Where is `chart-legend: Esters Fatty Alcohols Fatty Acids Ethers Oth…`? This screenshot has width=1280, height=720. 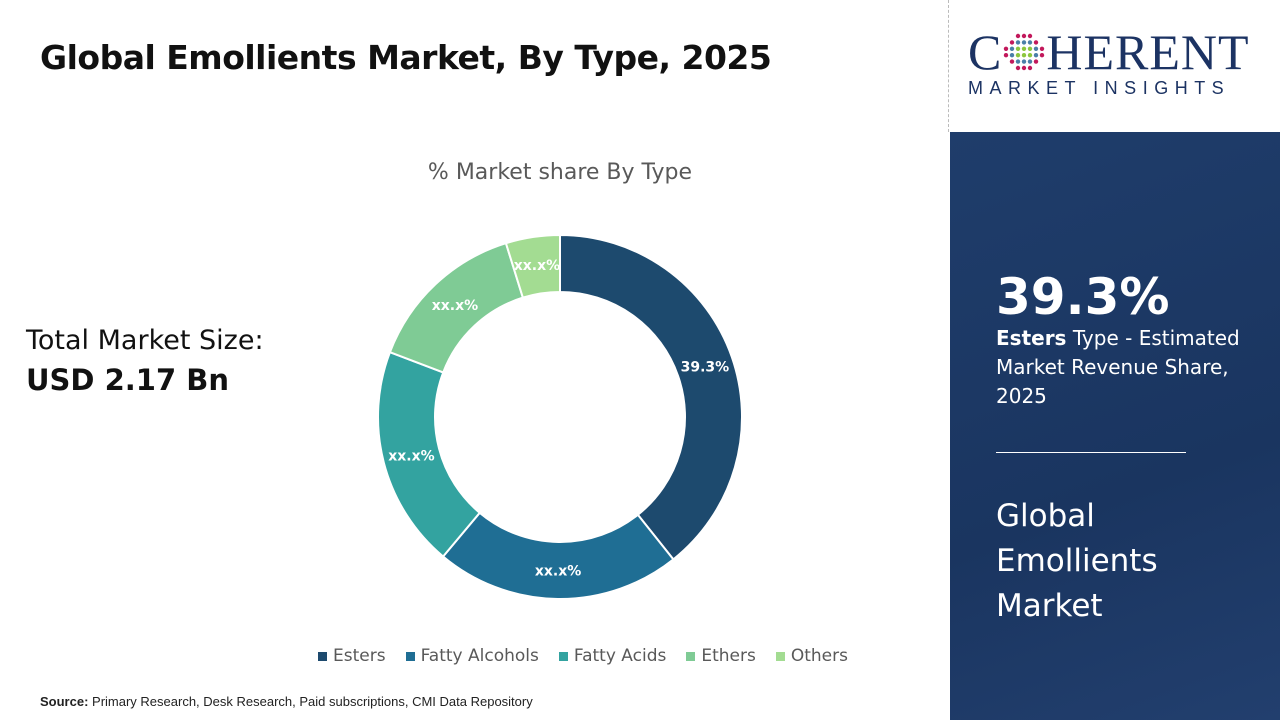 chart-legend: Esters Fatty Alcohols Fatty Acids Ethers Oth… is located at coordinates (583, 656).